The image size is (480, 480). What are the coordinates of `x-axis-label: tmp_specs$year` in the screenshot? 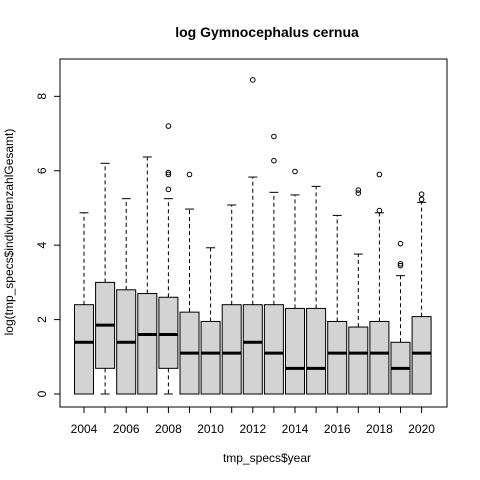 It's located at (267, 458).